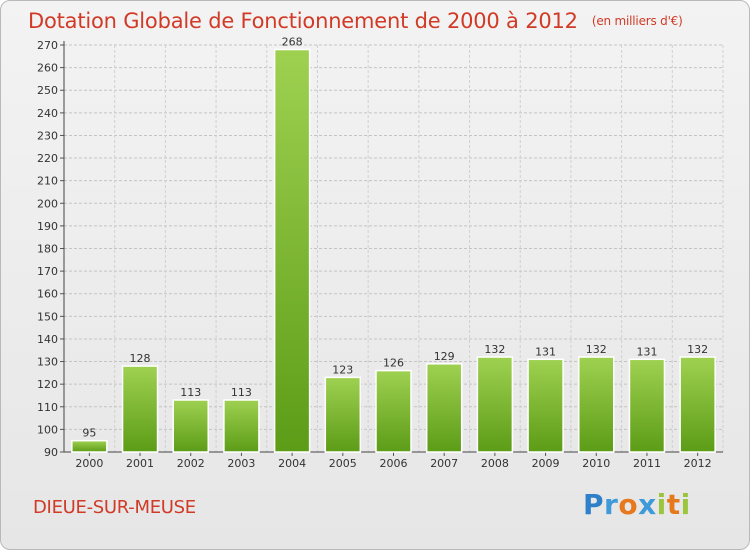 The image size is (750, 550). What do you see at coordinates (89, 463) in the screenshot?
I see `x-tick-label: 2000` at bounding box center [89, 463].